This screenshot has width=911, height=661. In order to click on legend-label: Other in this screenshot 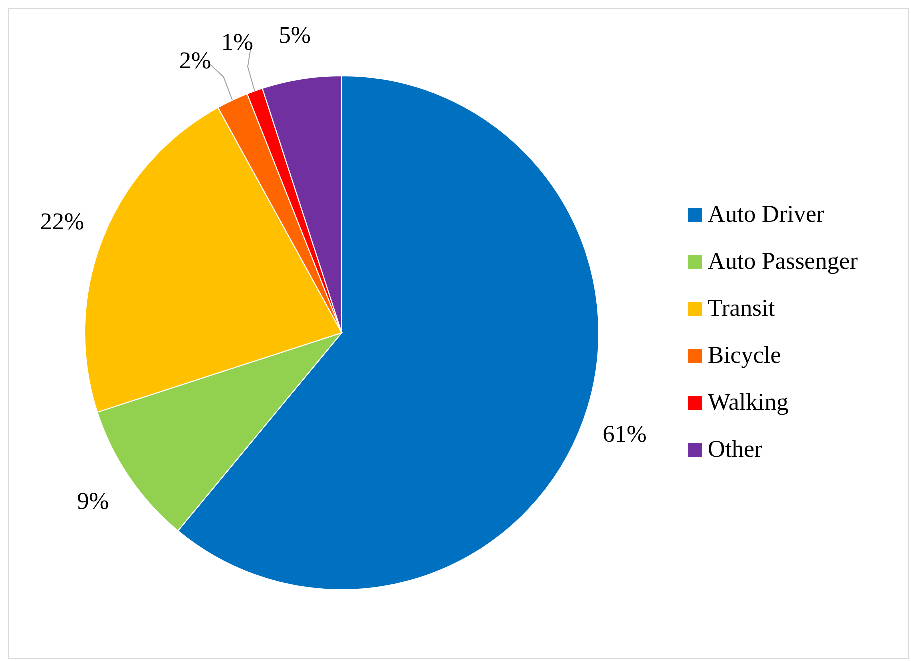, I will do `click(735, 450)`.